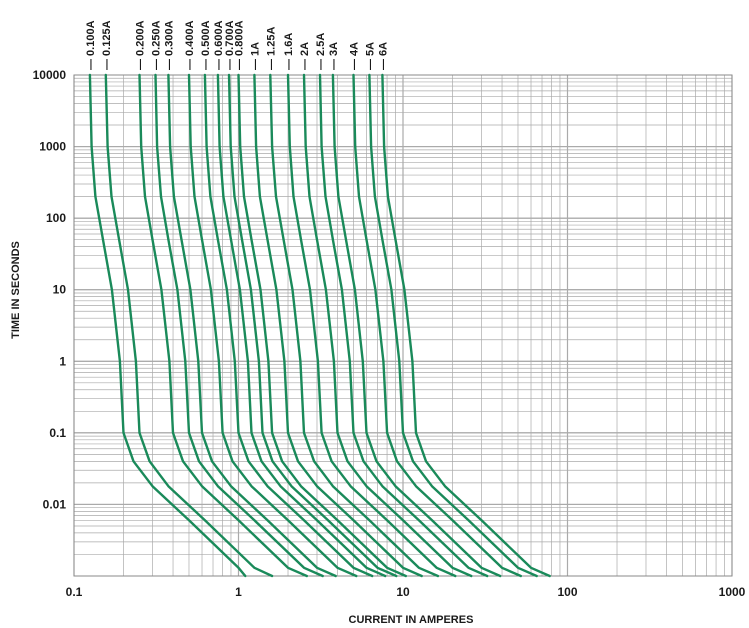 The height and width of the screenshot is (628, 749). I want to click on rating-label-5A: — 5A, so click(370, 56).